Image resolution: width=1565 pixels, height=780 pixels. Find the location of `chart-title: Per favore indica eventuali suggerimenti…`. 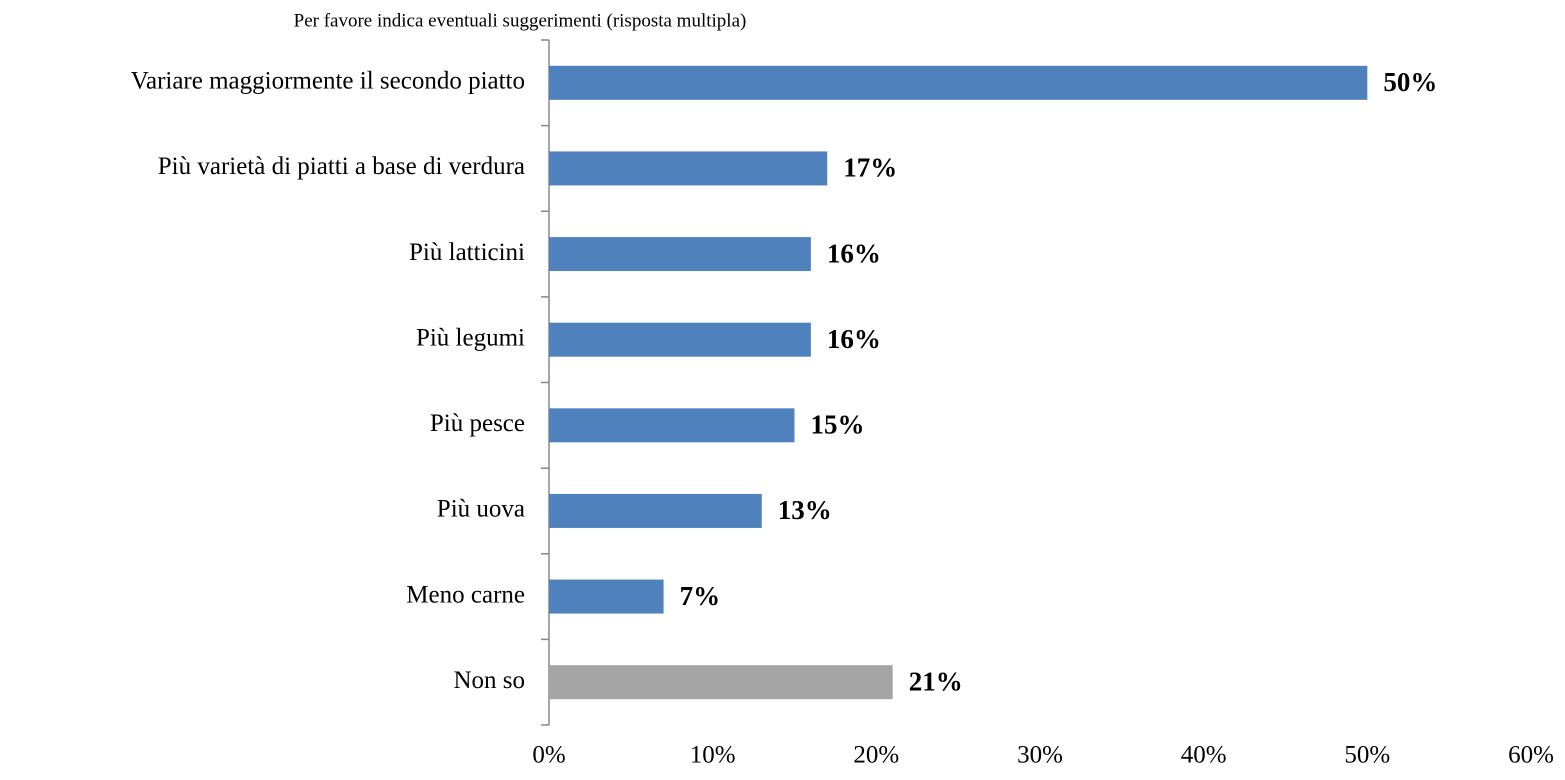

chart-title: Per favore indica eventuali suggerimenti… is located at coordinates (520, 20).